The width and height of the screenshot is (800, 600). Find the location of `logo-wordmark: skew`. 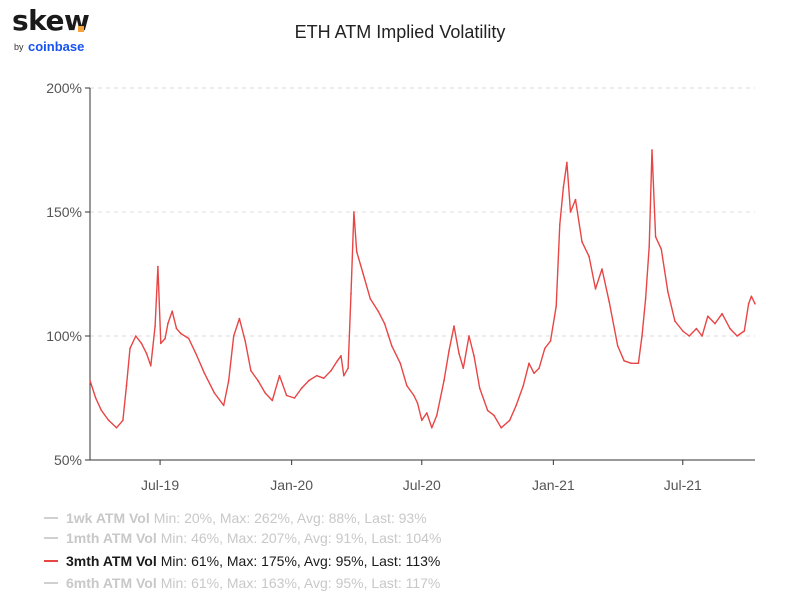

logo-wordmark: skew is located at coordinates (51, 20).